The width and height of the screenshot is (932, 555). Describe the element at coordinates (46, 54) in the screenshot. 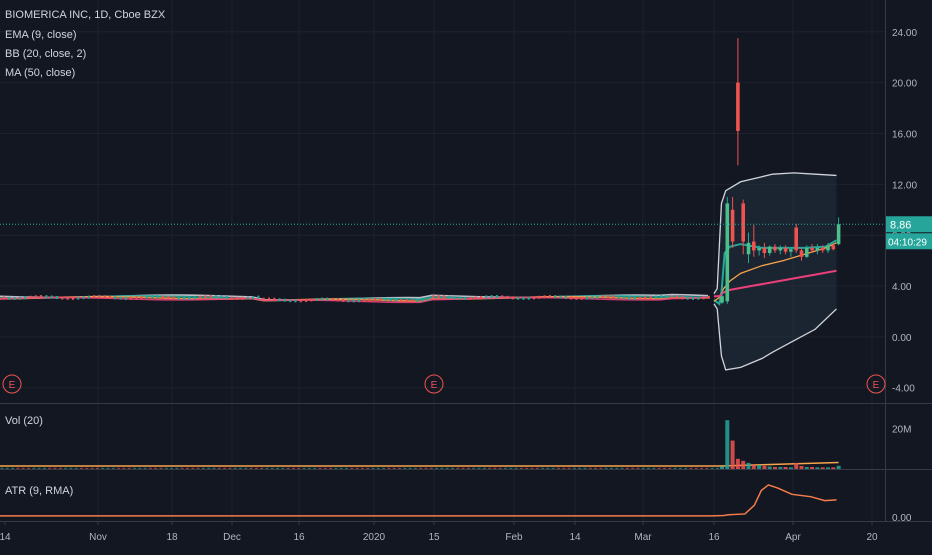

I see `legend-bb: BB (20, close, 2)` at that location.